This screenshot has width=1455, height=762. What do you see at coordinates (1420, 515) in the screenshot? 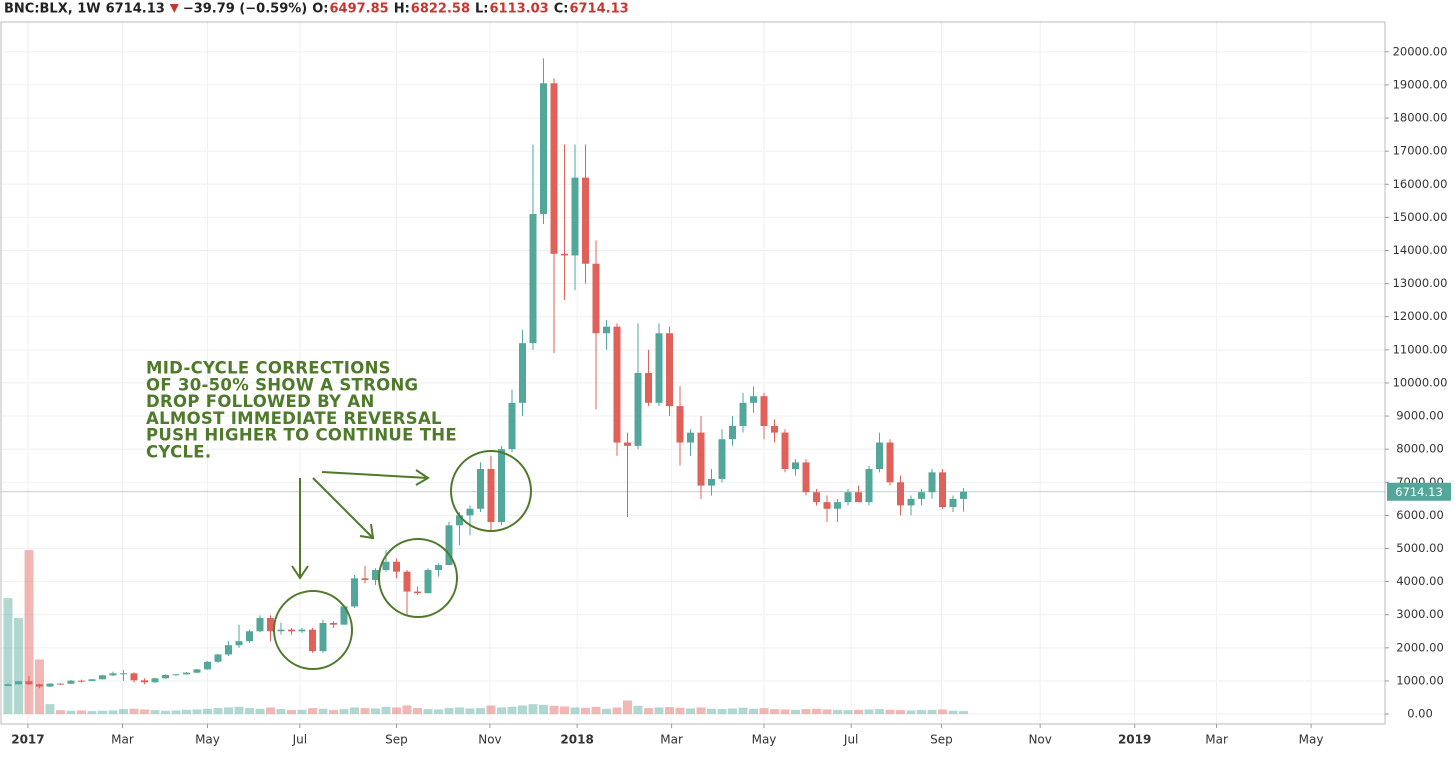
I see `y-tick-label: 6000.00` at bounding box center [1420, 515].